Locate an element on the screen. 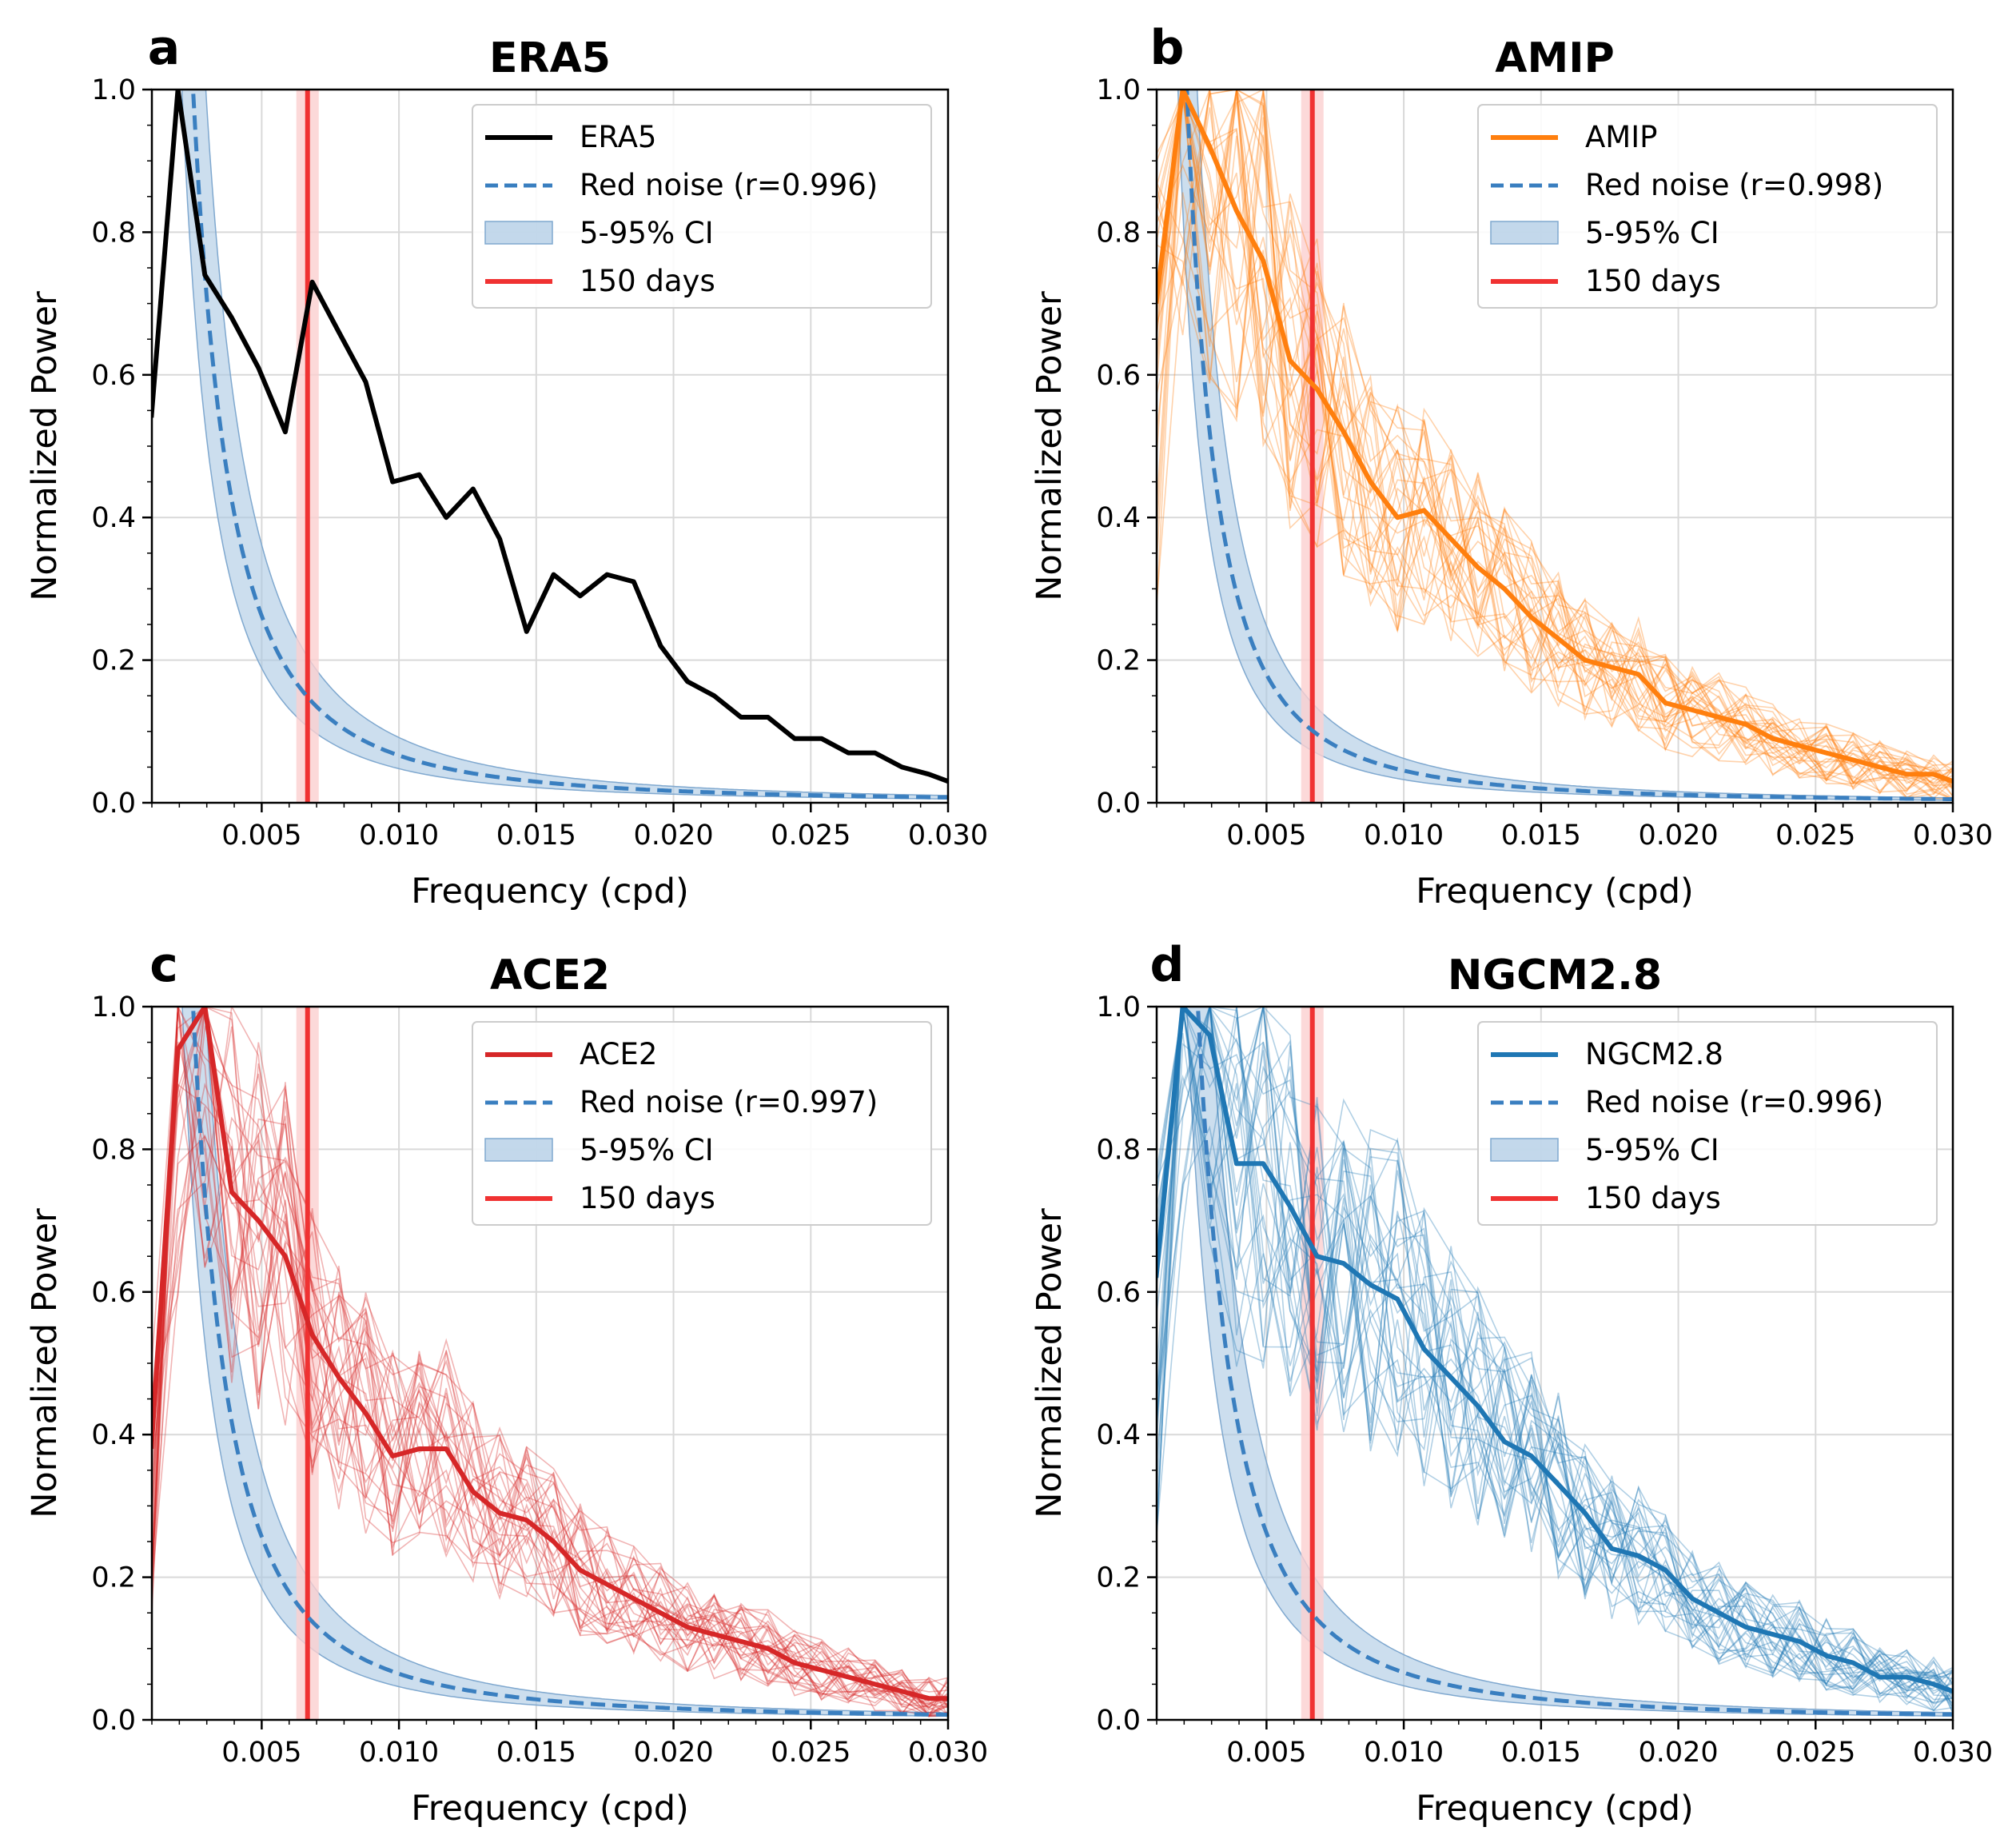 The image size is (2016, 1843). panel-title: ACE2 is located at coordinates (550, 975).